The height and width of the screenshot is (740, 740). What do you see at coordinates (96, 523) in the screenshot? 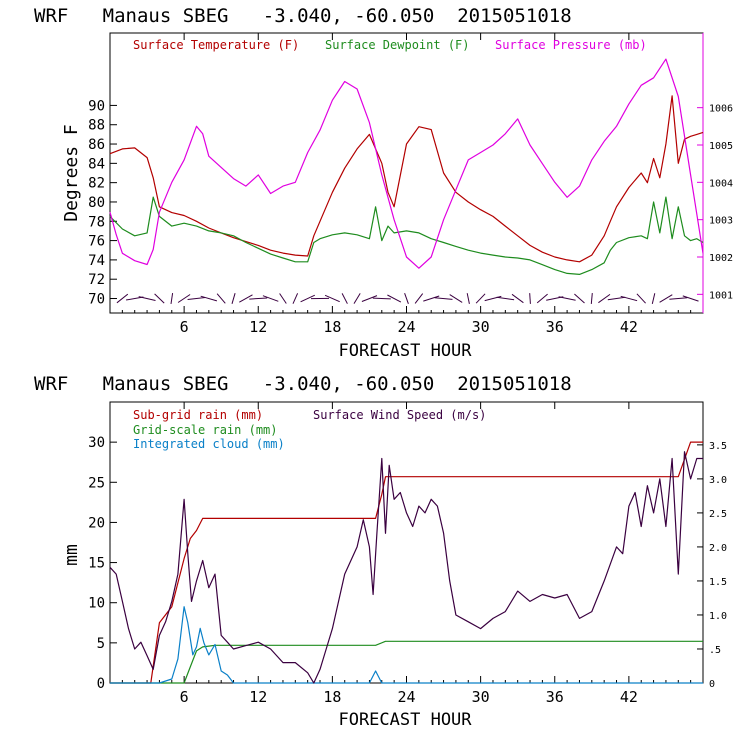
I see `bottom-y-tick-label: 20` at bounding box center [96, 523].